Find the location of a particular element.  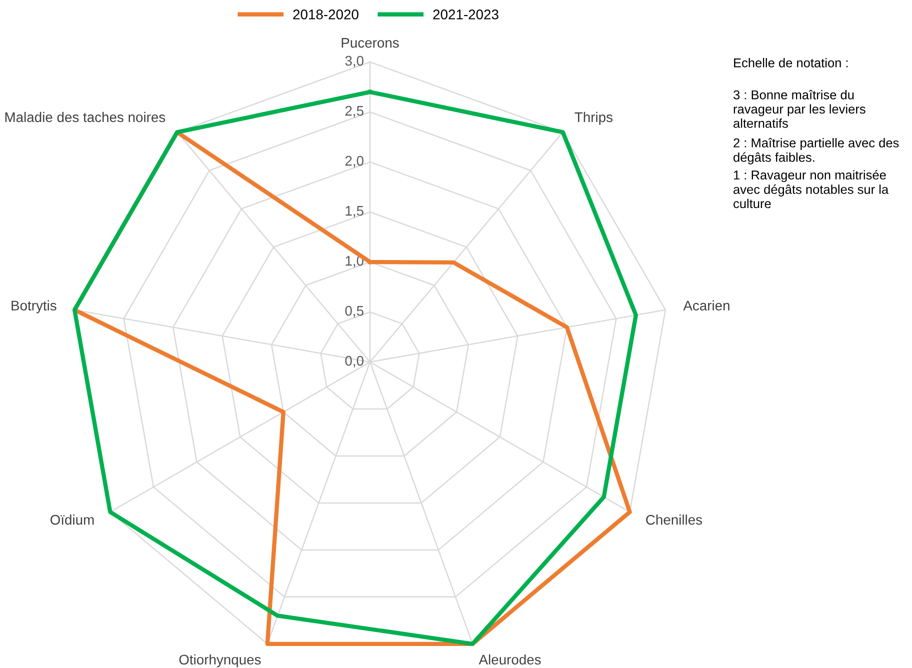

y-tick-label: 0,5 is located at coordinates (354, 312).